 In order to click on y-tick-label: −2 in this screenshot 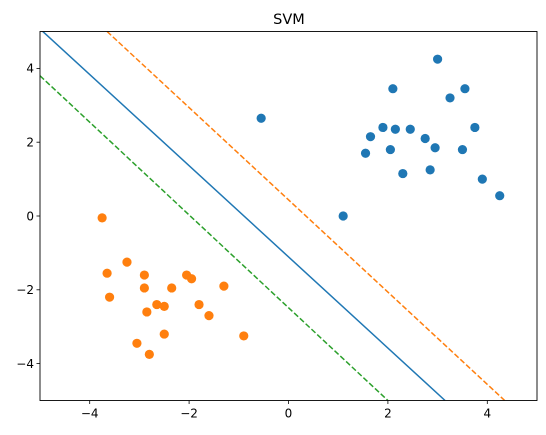, I will do `click(25, 290)`.